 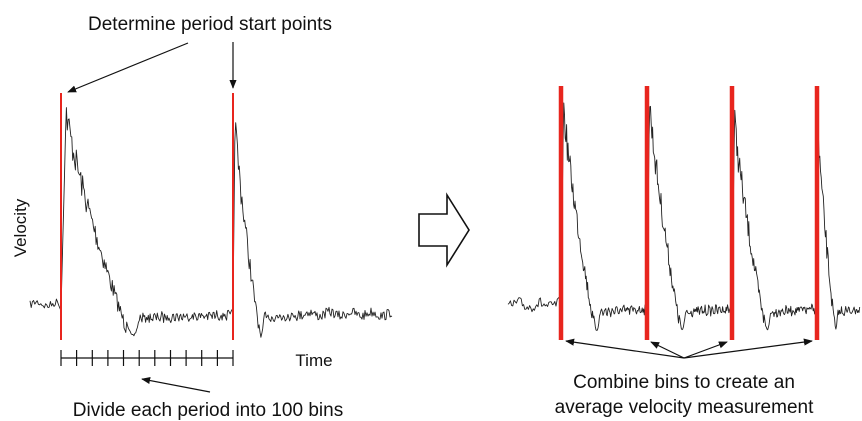 What do you see at coordinates (20, 227) in the screenshot?
I see `y-axis-label: Velocity` at bounding box center [20, 227].